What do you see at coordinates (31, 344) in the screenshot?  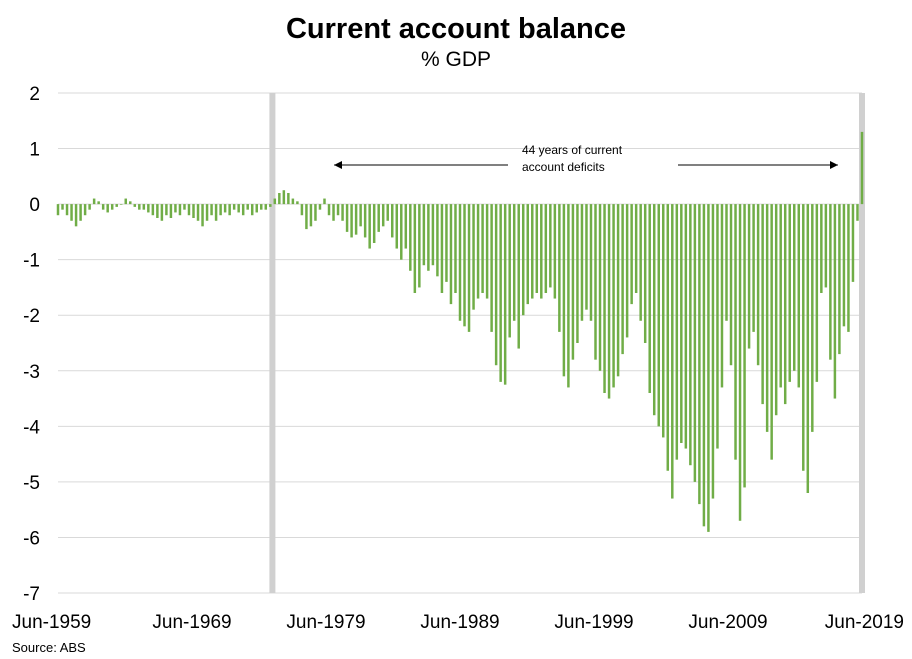 I see `y-axis-ticks: 2 1 0 -1 -2 -3 -4 -5 -6 -7` at bounding box center [31, 344].